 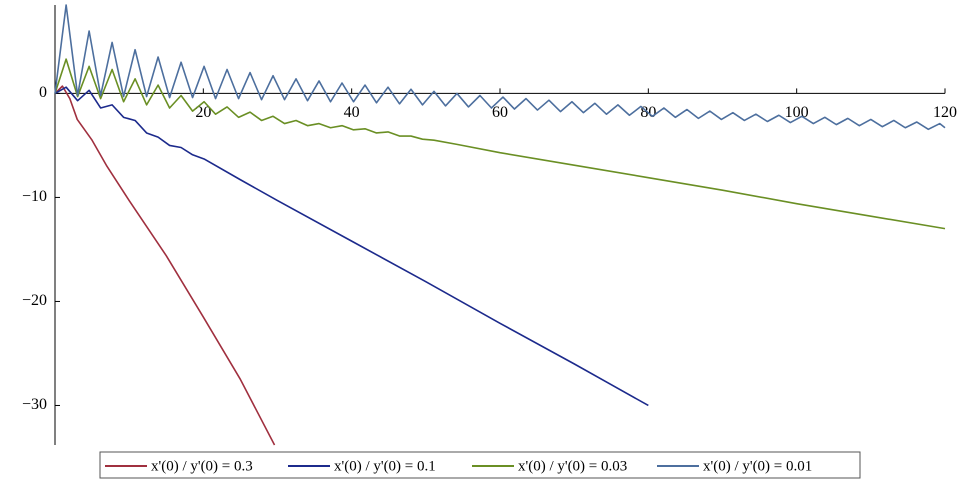 What do you see at coordinates (500, 112) in the screenshot?
I see `x-tick-label: 60` at bounding box center [500, 112].